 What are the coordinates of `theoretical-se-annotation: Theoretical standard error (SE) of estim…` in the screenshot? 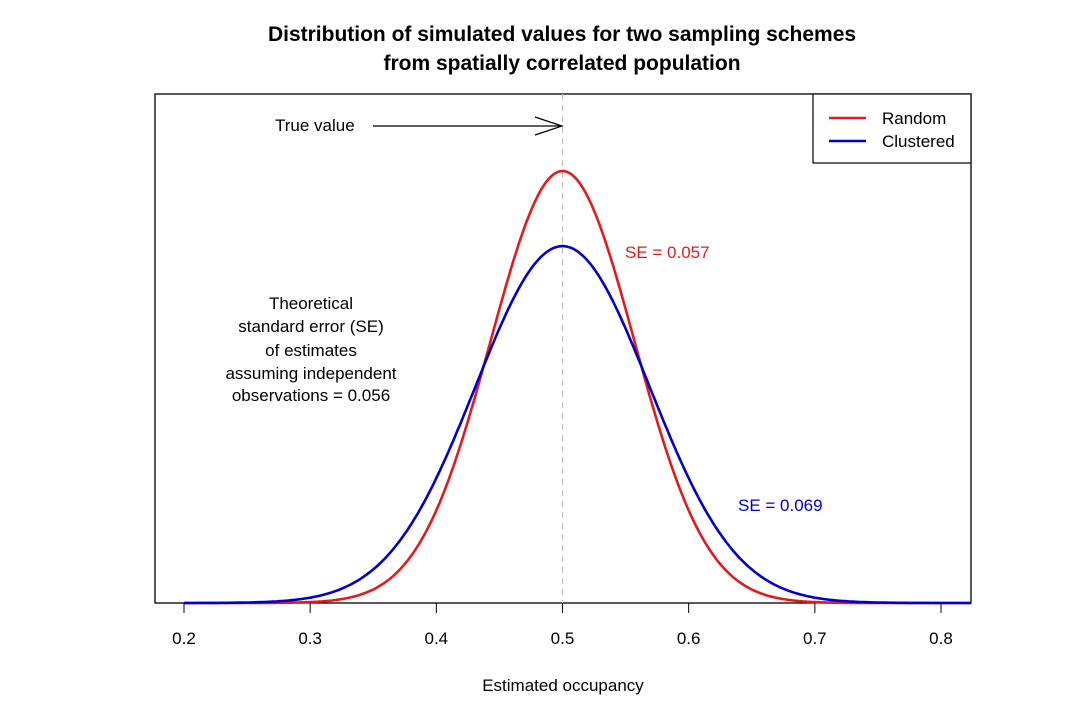 It's located at (310, 349).